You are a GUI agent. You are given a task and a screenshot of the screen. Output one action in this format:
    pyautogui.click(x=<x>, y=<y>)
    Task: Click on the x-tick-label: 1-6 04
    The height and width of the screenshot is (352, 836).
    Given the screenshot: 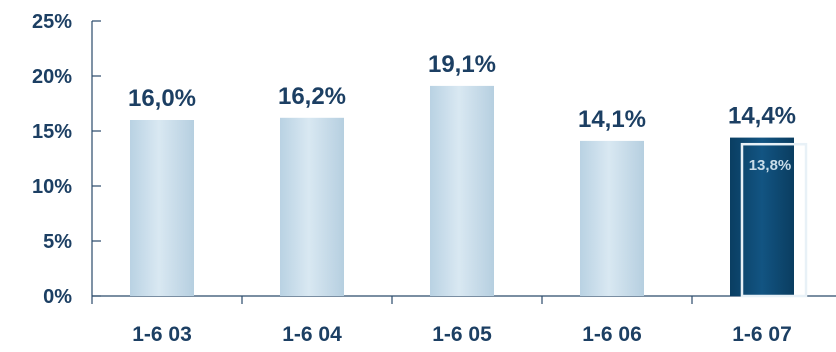 What is the action you would take?
    pyautogui.click(x=312, y=334)
    